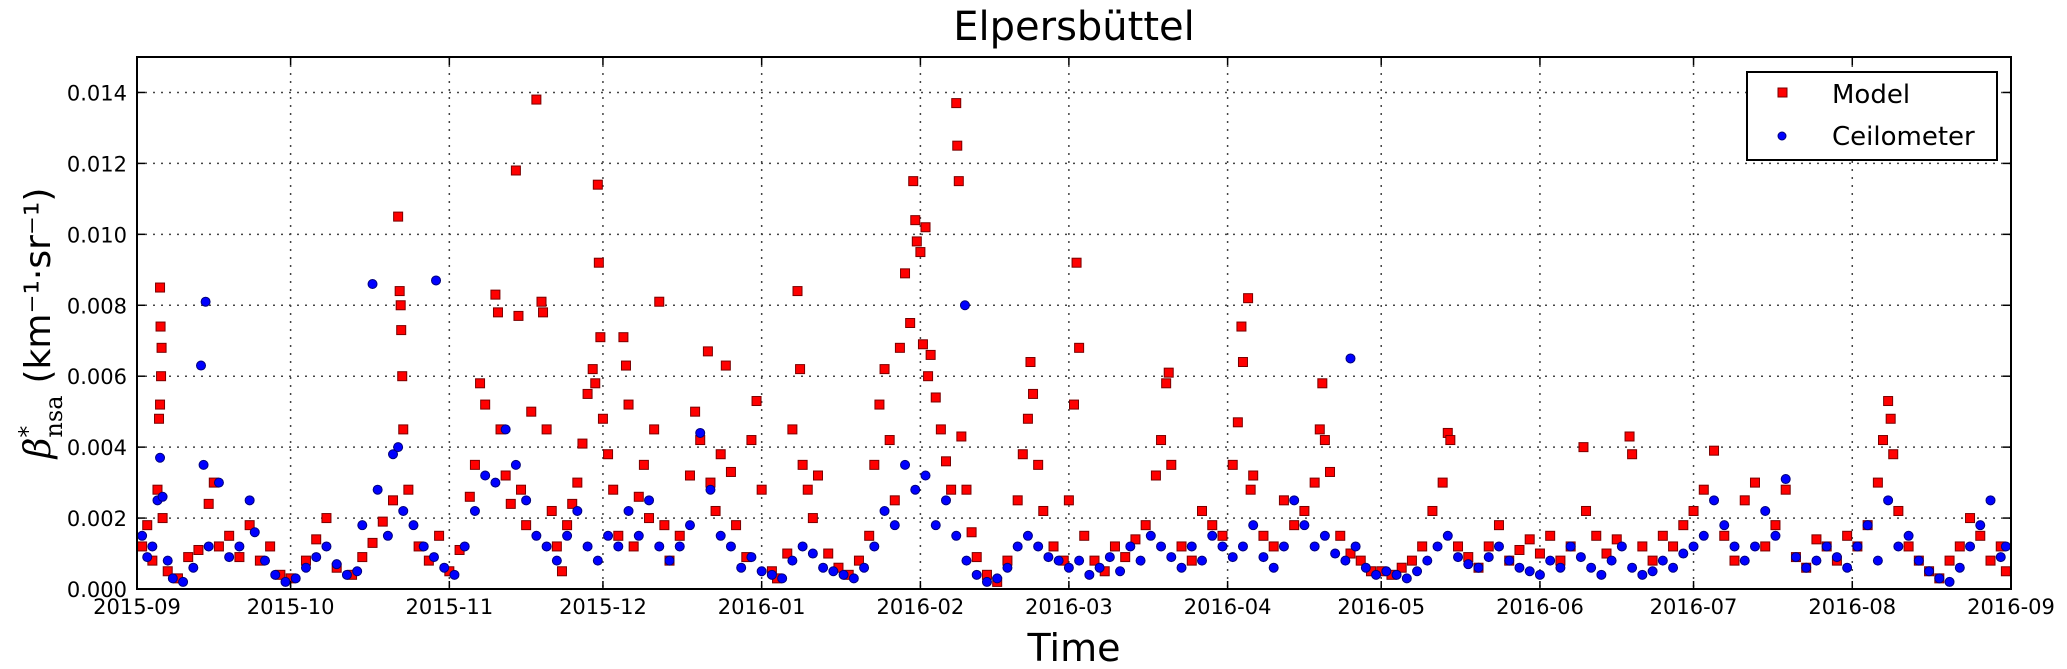 Image resolution: width=2067 pixels, height=669 pixels. What do you see at coordinates (1074, 647) in the screenshot?
I see `x-axis-label: Time` at bounding box center [1074, 647].